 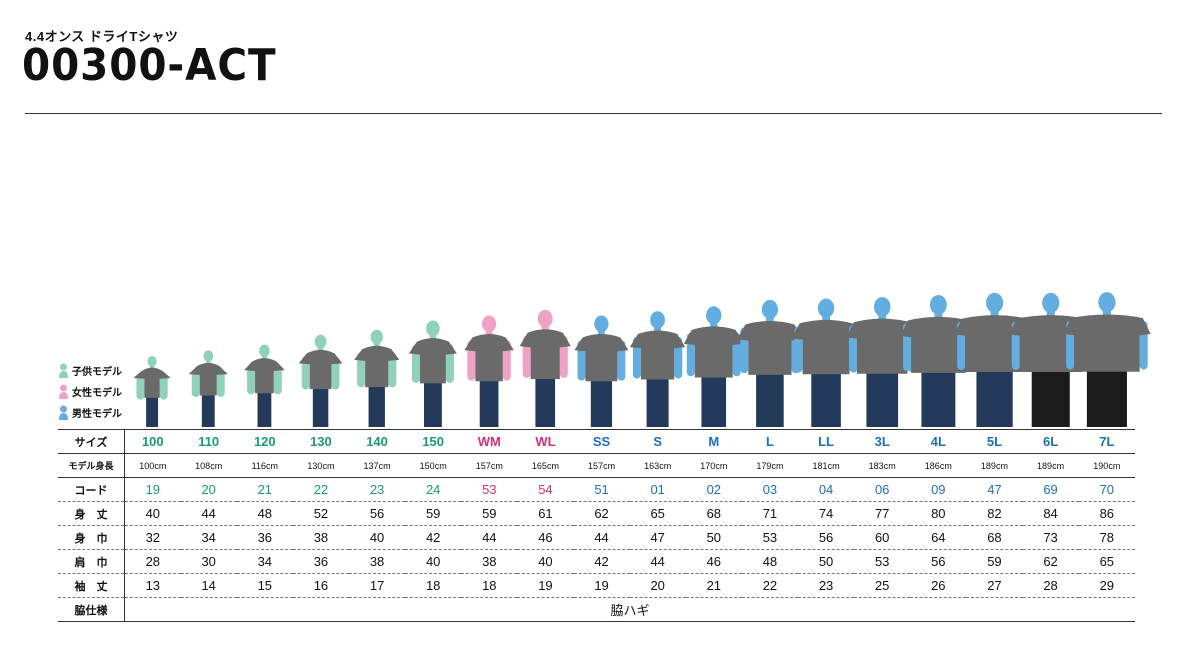 What do you see at coordinates (320, 441) in the screenshot?
I see `size-cell: 130` at bounding box center [320, 441].